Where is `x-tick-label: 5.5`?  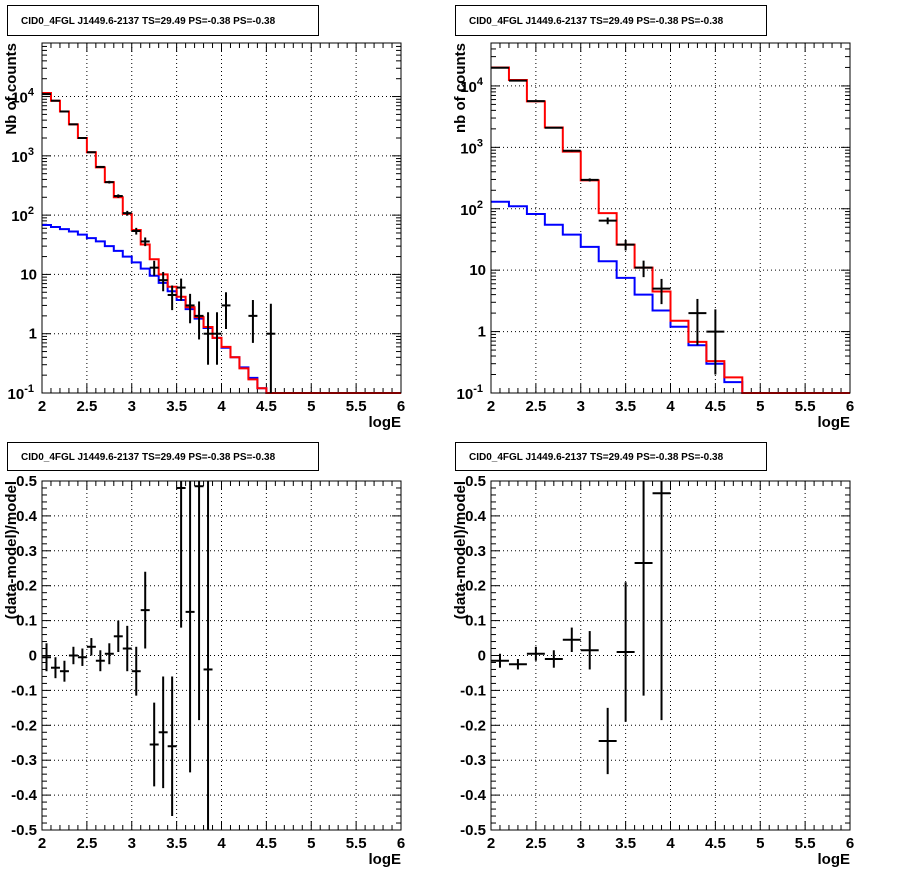
x-tick-label: 5.5 is located at coordinates (805, 406).